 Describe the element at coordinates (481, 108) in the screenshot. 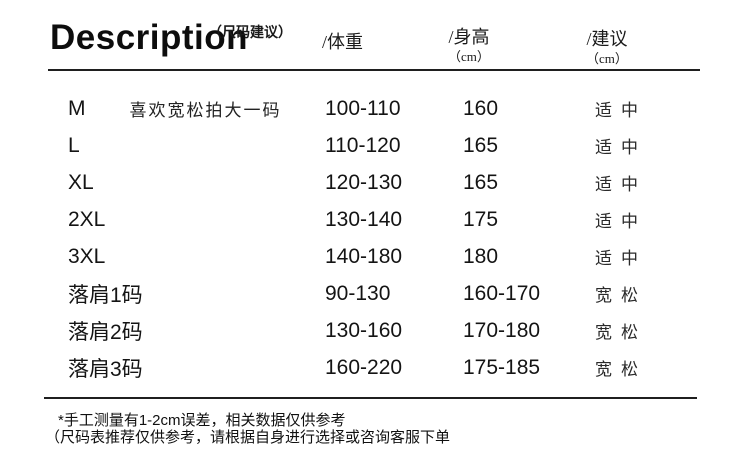

I see `height-cell: 160` at that location.